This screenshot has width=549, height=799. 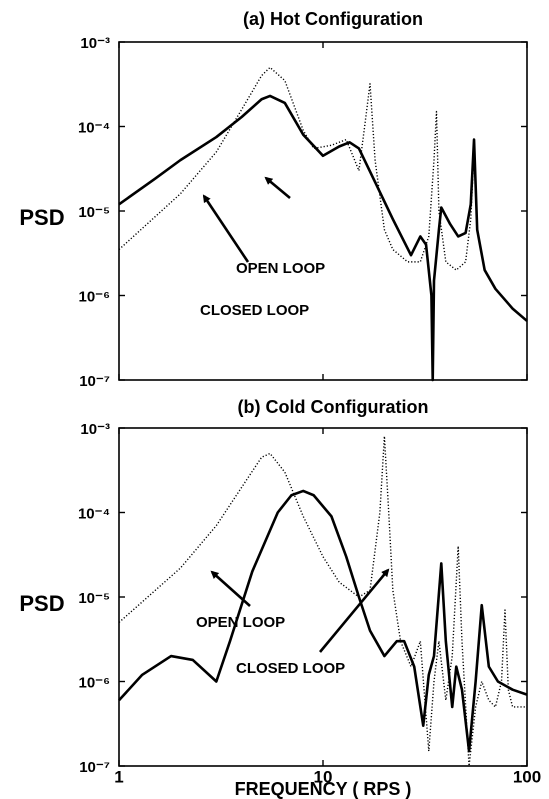 I want to click on x-axis-label: FREQUENCY ( RPS ), so click(x=323, y=789).